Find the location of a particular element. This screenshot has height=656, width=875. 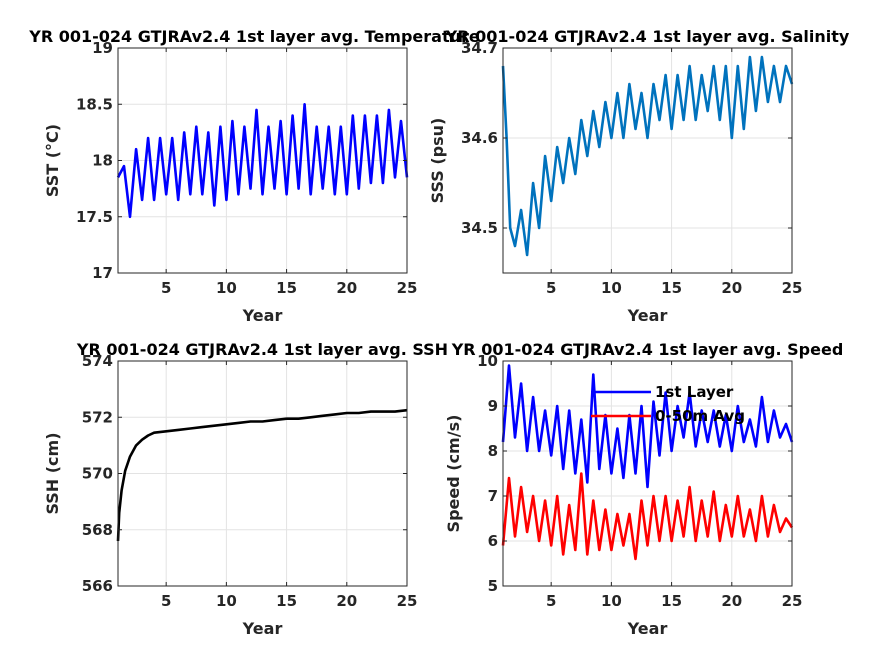

y-tick-label: 9 is located at coordinates (493, 406).